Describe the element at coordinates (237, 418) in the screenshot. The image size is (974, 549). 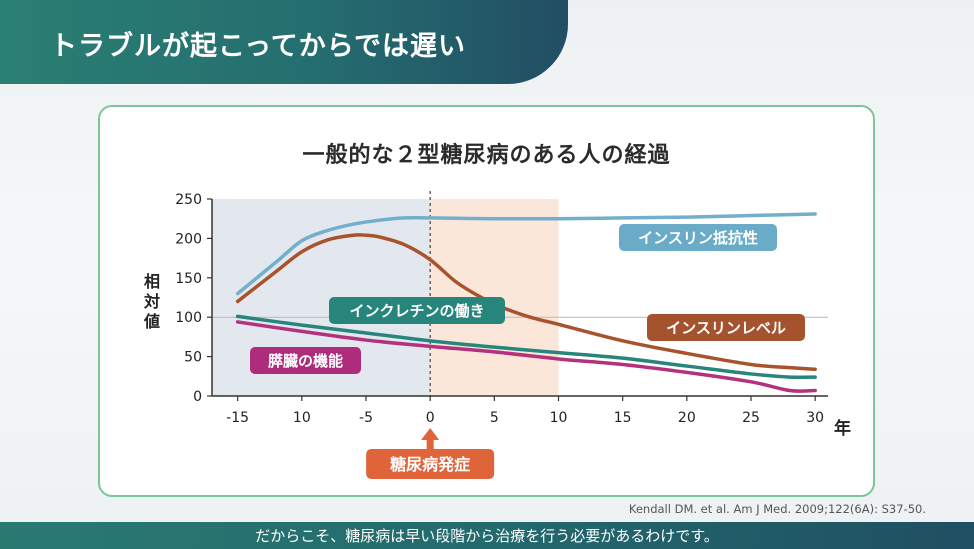
I see `x-tick-label: -15` at that location.